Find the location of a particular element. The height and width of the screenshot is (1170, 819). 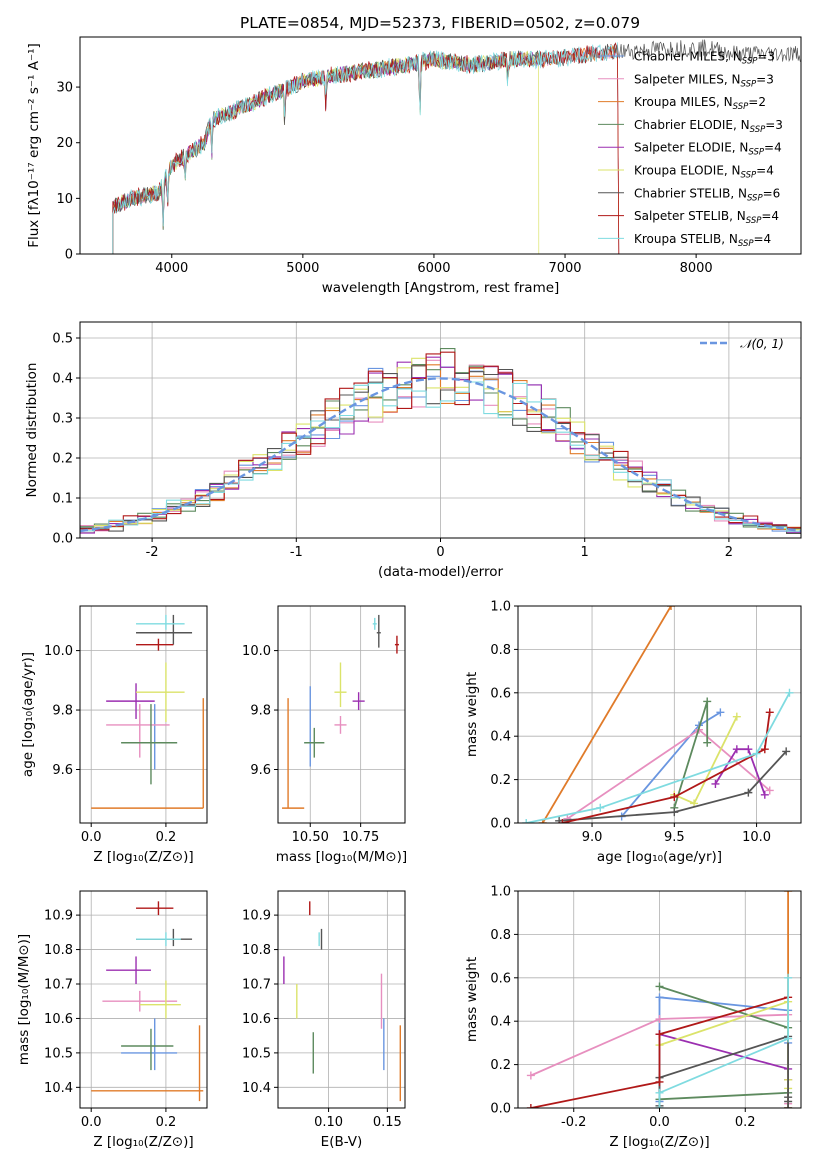

x-tick-label: 8000 is located at coordinates (696, 268).